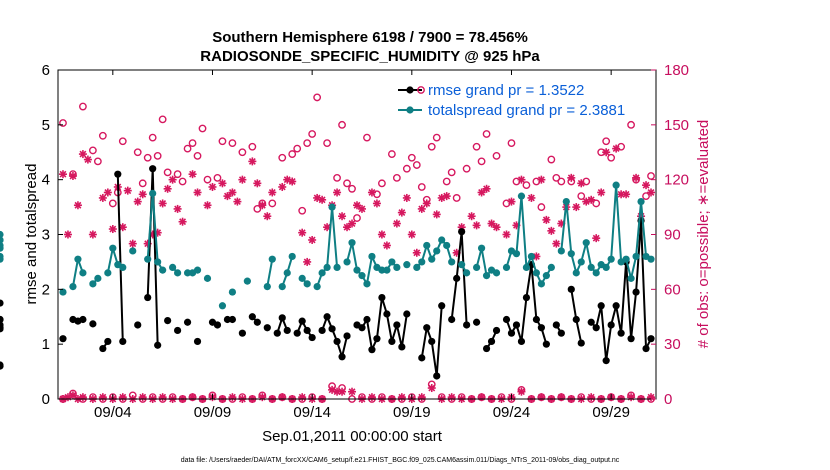  Describe the element at coordinates (421, 90) in the screenshot. I see `legend-obs-marker` at that location.